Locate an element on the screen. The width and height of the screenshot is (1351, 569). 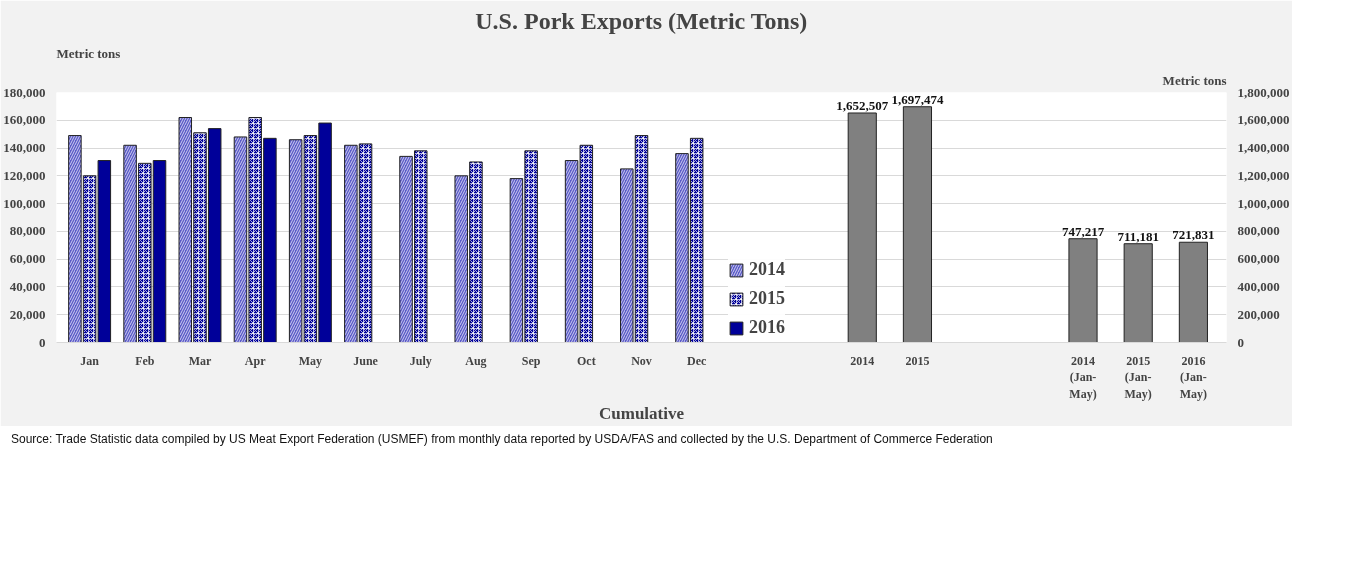
x-axis-title: Cumulative is located at coordinates (642, 414).